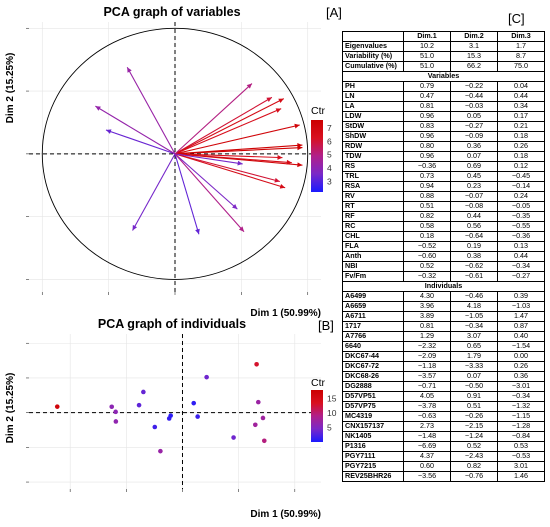  Describe the element at coordinates (329, 428) in the screenshot. I see `individuals-legend-tick-0: 5` at that location.